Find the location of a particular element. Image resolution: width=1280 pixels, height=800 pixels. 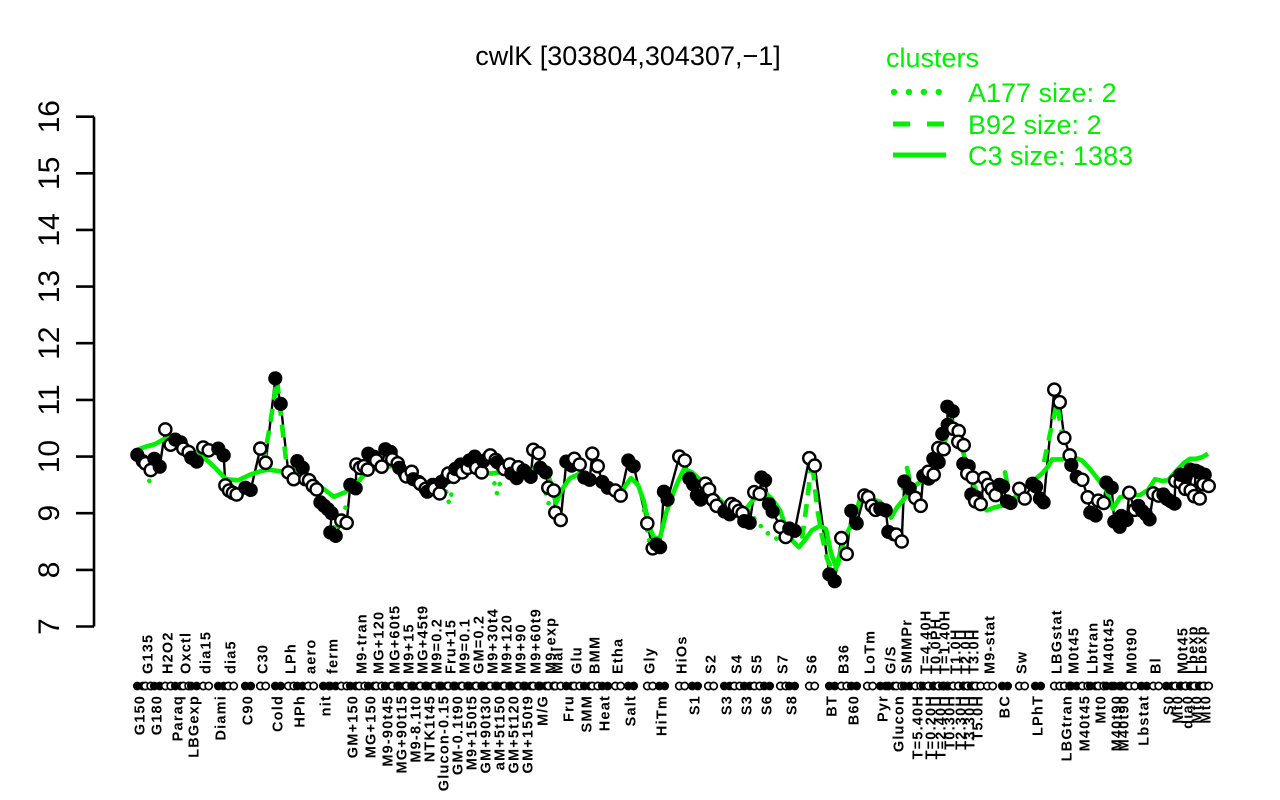

svg-text: BC is located at coordinates (1006, 706).